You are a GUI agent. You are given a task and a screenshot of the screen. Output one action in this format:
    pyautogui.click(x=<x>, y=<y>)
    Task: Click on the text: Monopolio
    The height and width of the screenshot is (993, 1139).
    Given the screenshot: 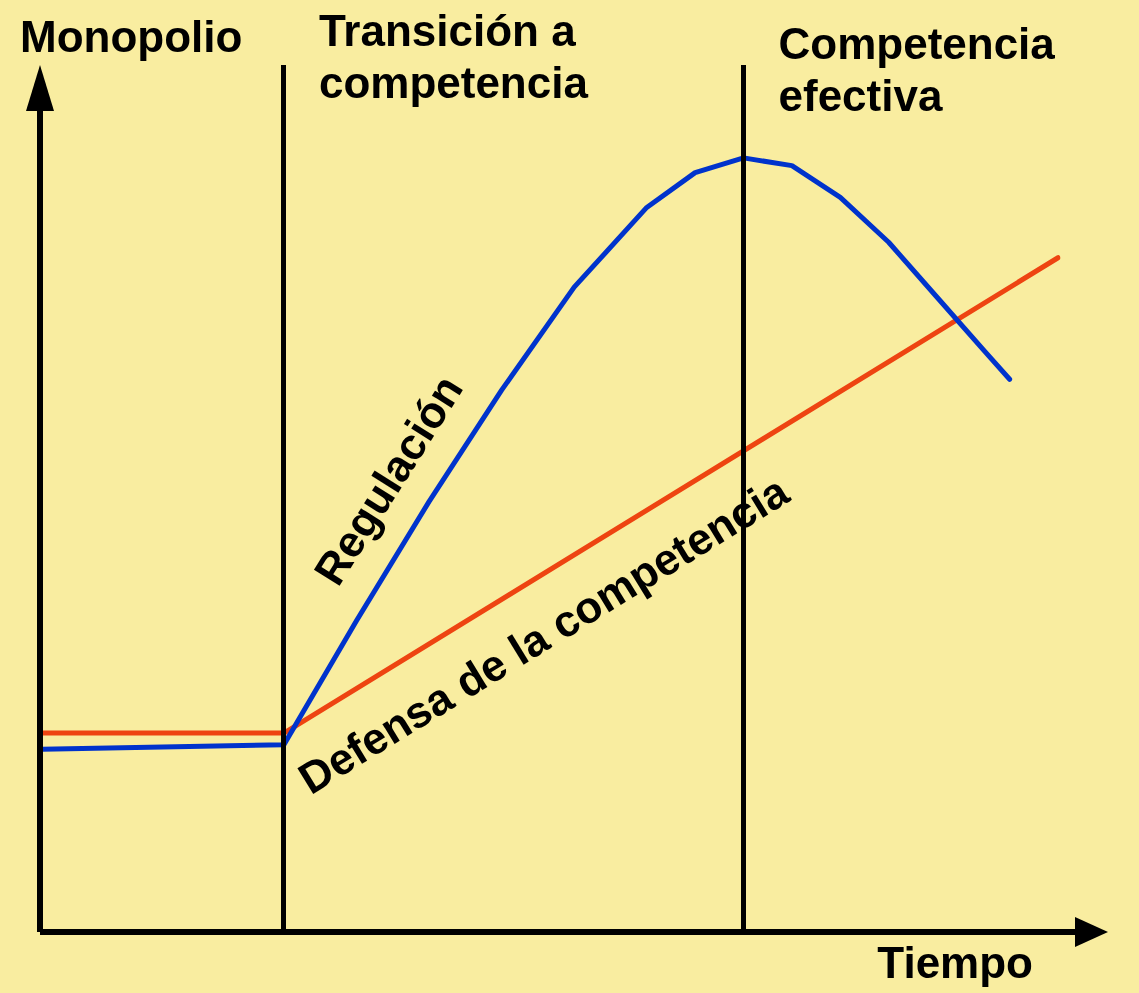 What is the action you would take?
    pyautogui.click(x=131, y=37)
    